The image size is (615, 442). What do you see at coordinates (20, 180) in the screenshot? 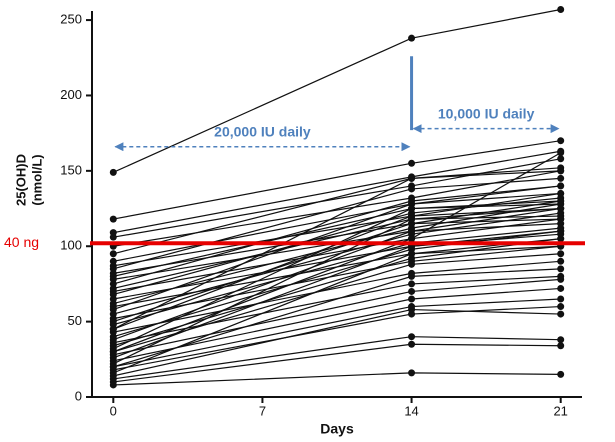
I see `y-axis-label: 25(OH)D` at bounding box center [20, 180].